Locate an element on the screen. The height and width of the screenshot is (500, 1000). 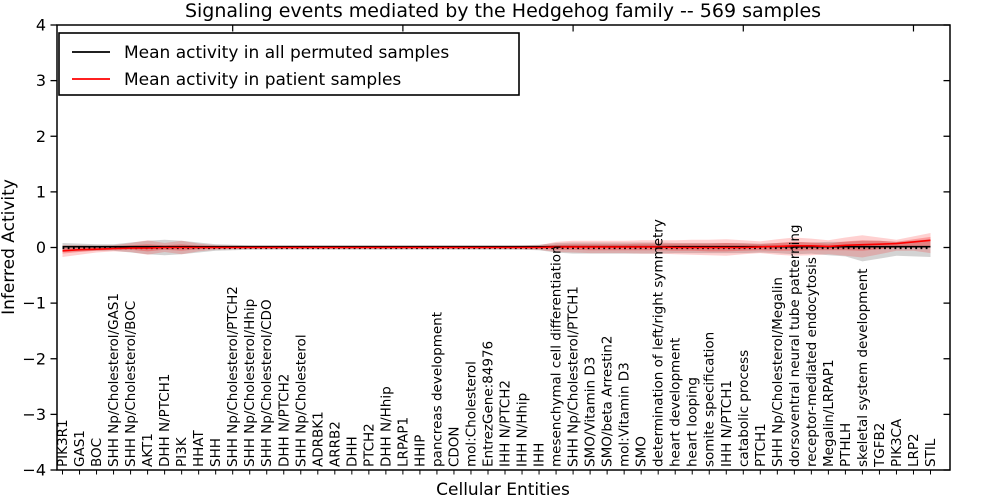
permuted-std-band is located at coordinates (496, 250).